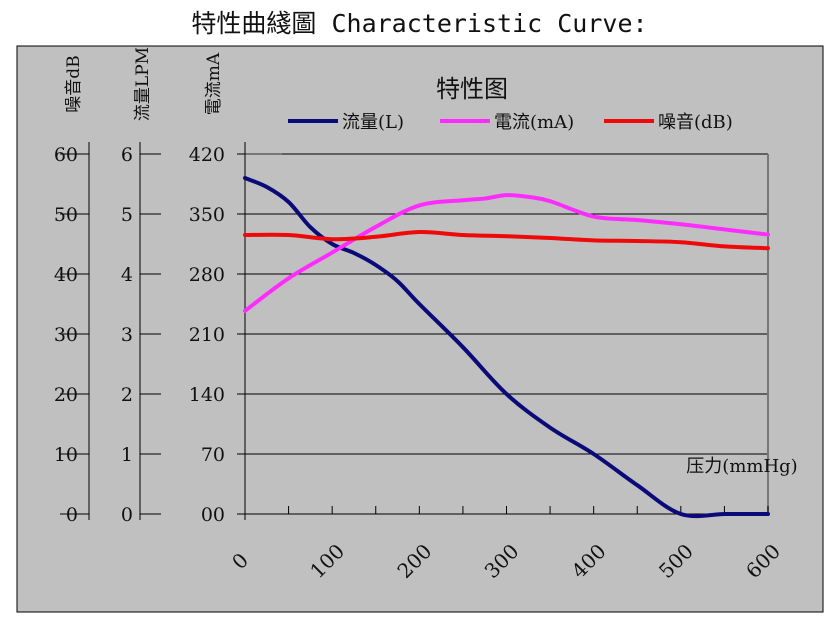 This screenshot has height=626, width=839. I want to click on y-tick-label-current: 210, so click(207, 335).